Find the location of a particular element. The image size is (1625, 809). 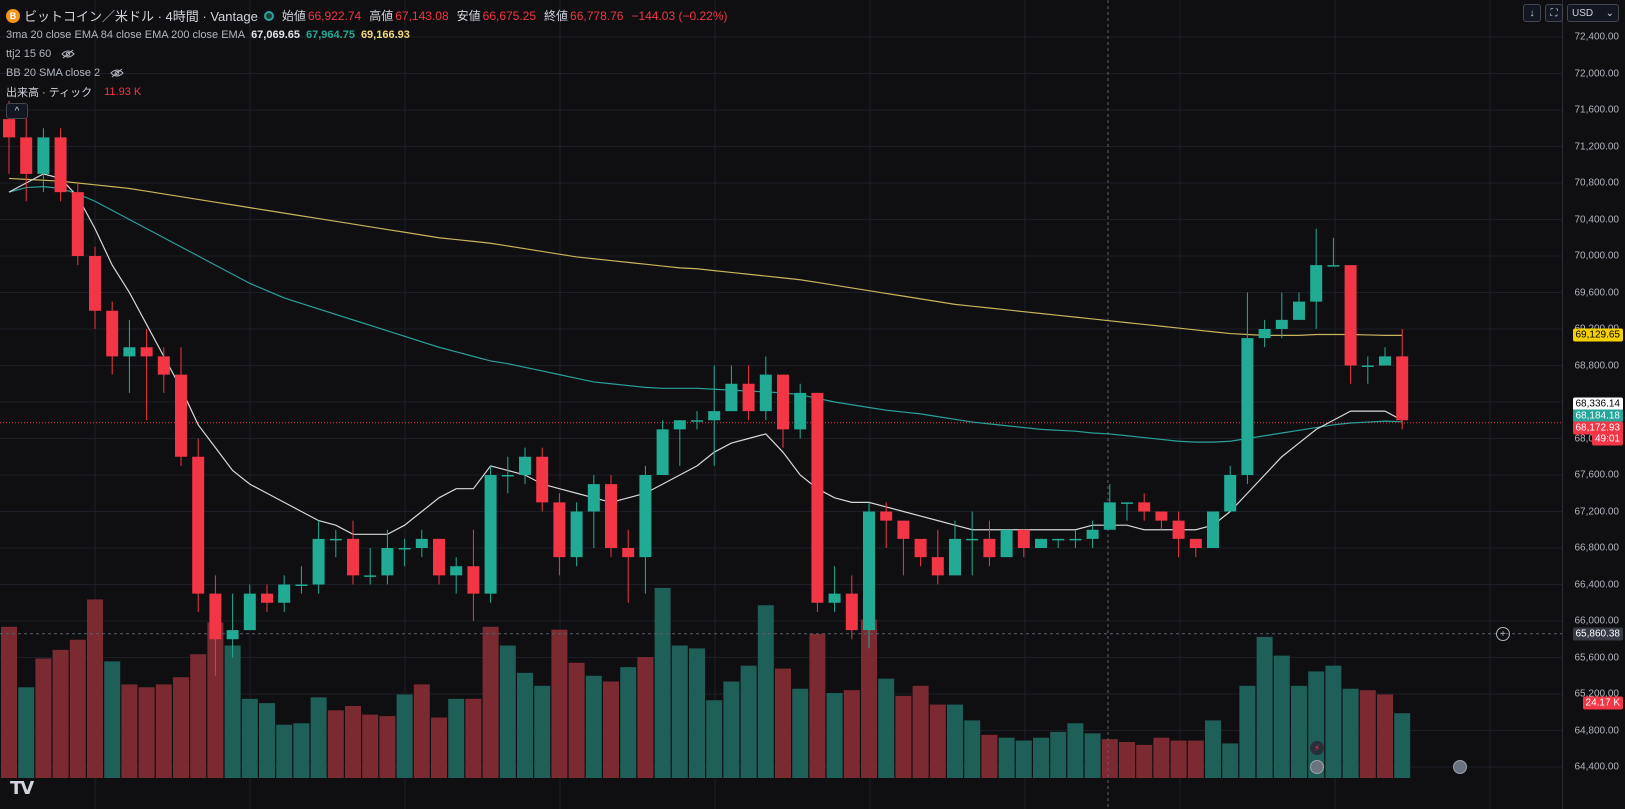

collapse-legend-button: ^ is located at coordinates (17, 111).